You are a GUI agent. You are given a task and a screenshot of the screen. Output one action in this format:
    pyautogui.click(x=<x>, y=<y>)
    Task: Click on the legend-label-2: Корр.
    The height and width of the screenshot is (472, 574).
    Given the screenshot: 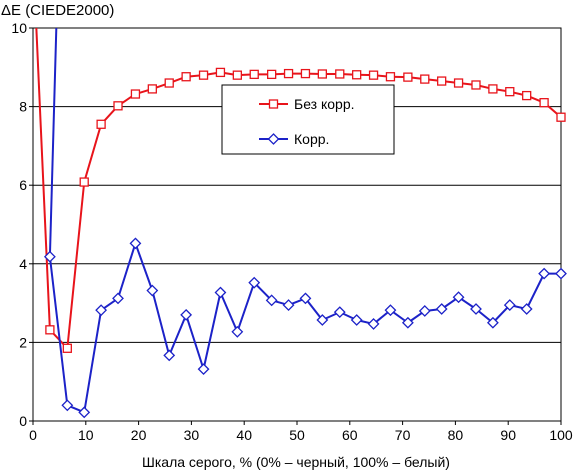 What is the action you would take?
    pyautogui.click(x=311, y=139)
    